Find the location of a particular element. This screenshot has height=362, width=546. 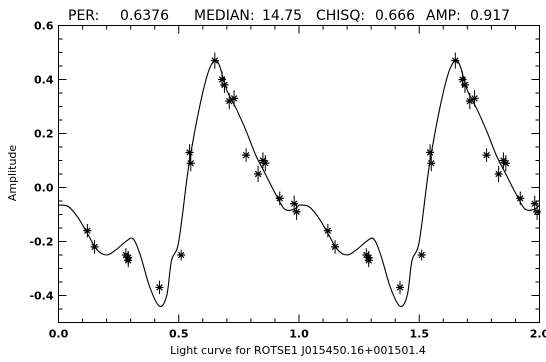

y-tick-label: -0.2 is located at coordinates (41, 242).